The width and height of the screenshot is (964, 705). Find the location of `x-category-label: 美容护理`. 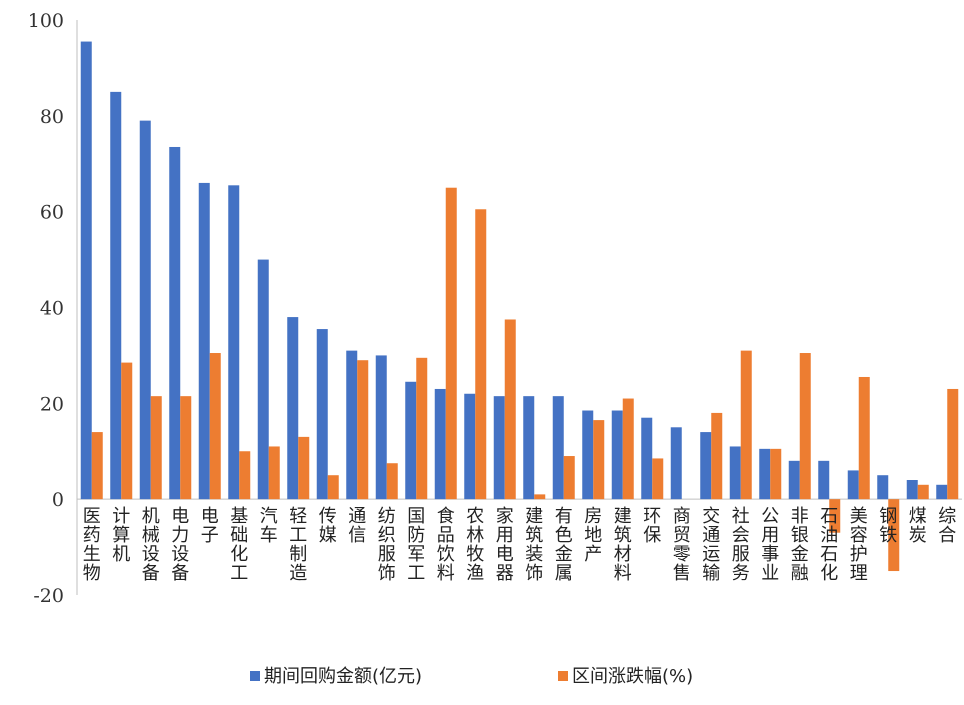

x-category-label: 美容护理 is located at coordinates (859, 545).